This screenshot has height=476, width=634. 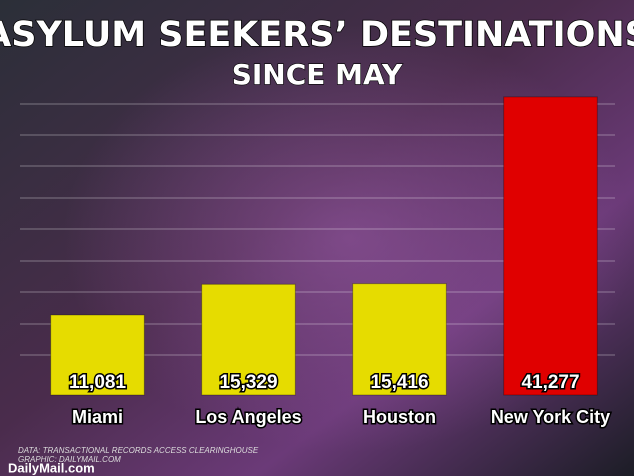 What do you see at coordinates (51, 467) in the screenshot?
I see `brand: DailyMail.com` at bounding box center [51, 467].